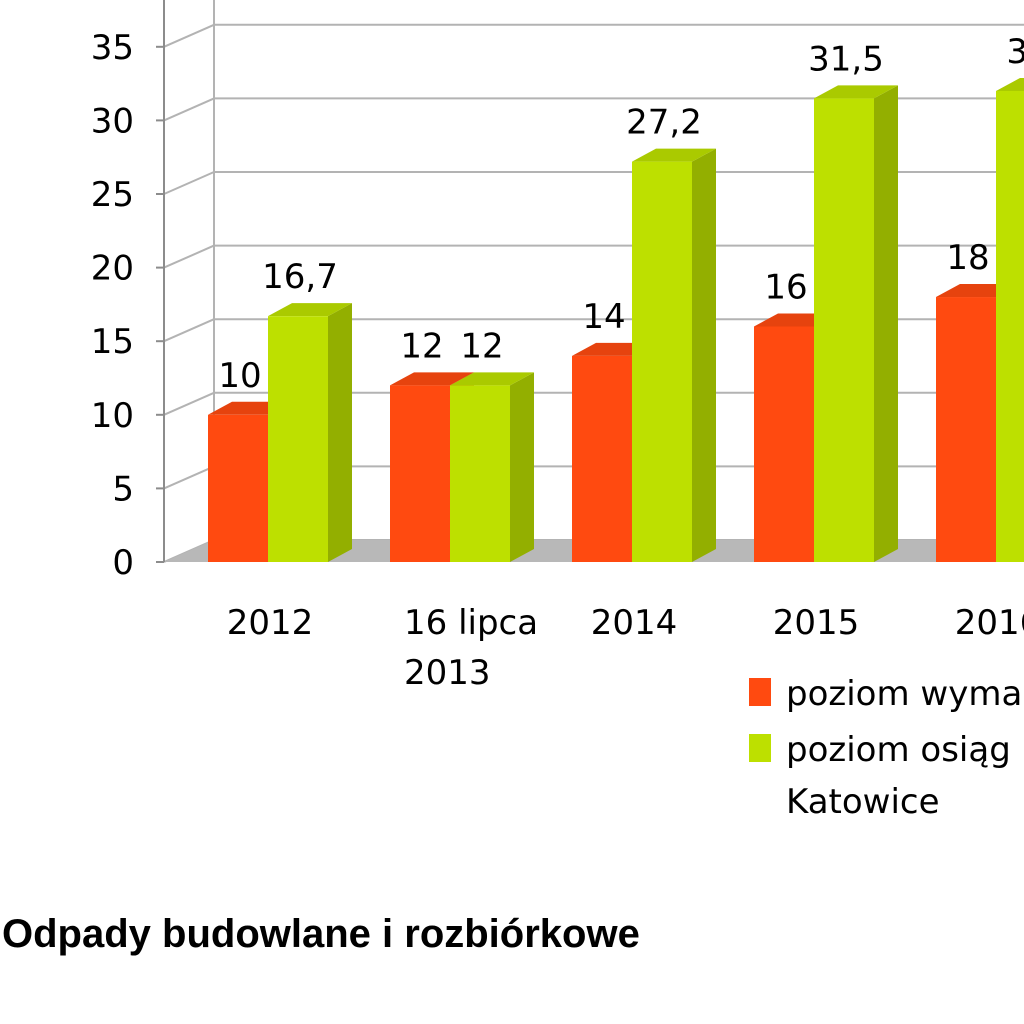 The image size is (1024, 1024). I want to click on y-tick-label: 15, so click(112, 342).